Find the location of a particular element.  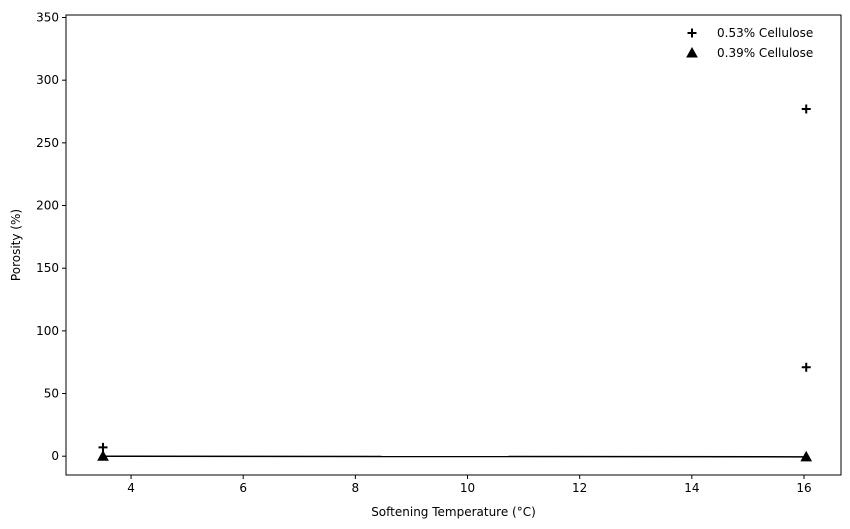

y-tick-label: 200 is located at coordinates (47, 206).